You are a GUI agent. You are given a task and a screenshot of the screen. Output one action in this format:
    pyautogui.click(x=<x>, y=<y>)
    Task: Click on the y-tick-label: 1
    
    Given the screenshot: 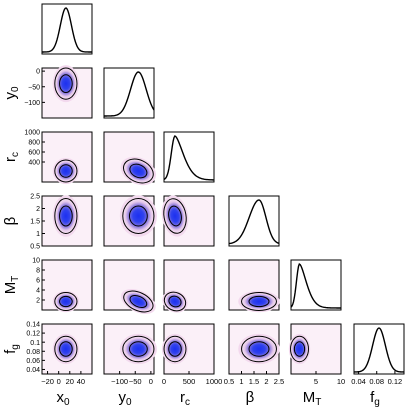 What is the action you would take?
    pyautogui.click(x=38, y=234)
    